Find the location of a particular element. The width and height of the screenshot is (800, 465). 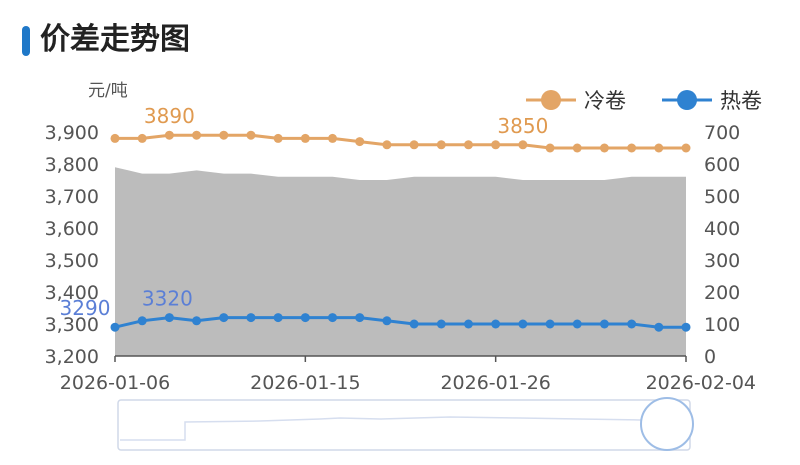

legend-label: 热卷 is located at coordinates (741, 101).